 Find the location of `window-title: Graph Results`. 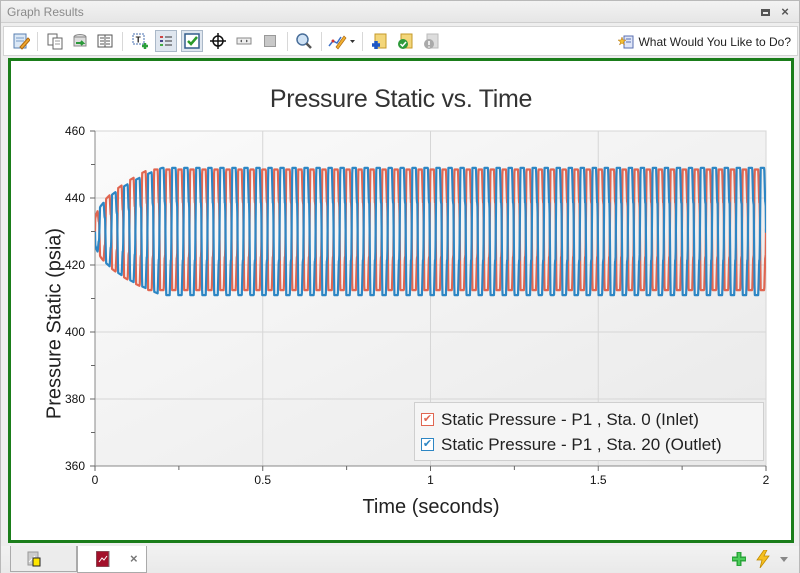

window-title: Graph Results is located at coordinates (45, 12).